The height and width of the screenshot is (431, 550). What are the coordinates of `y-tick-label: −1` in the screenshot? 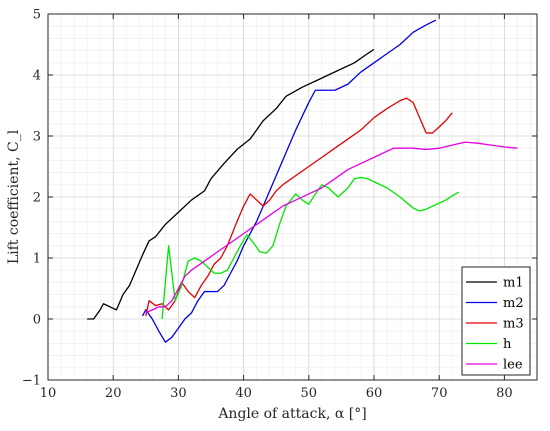 It's located at (31, 381).